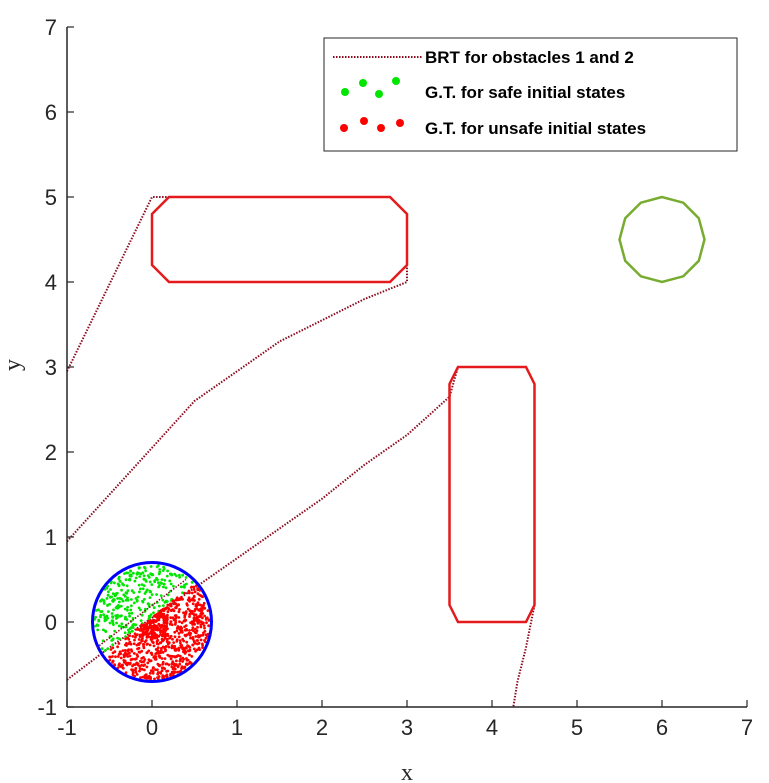 This screenshot has height=783, width=769. I want to click on x-tick-label: 6, so click(662, 727).